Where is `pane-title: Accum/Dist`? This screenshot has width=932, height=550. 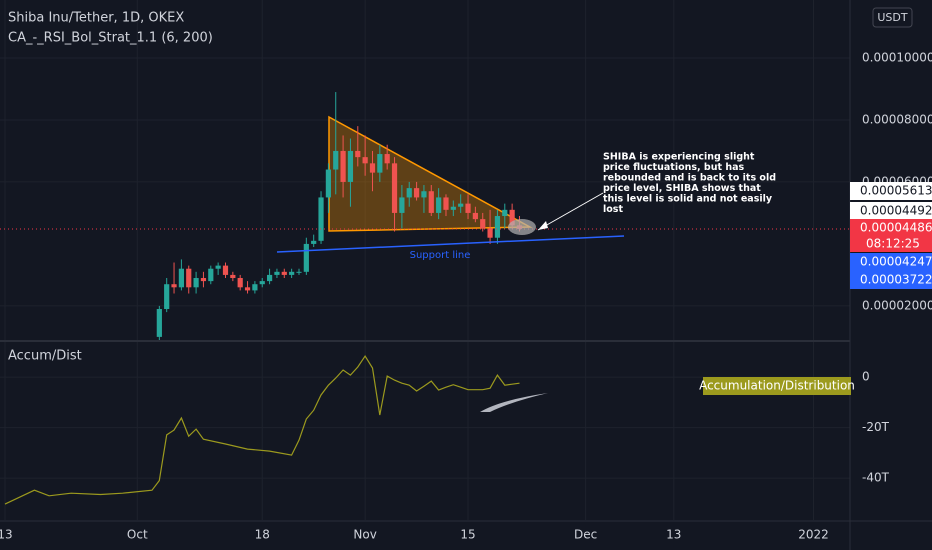
pane-title: Accum/Dist is located at coordinates (45, 356).